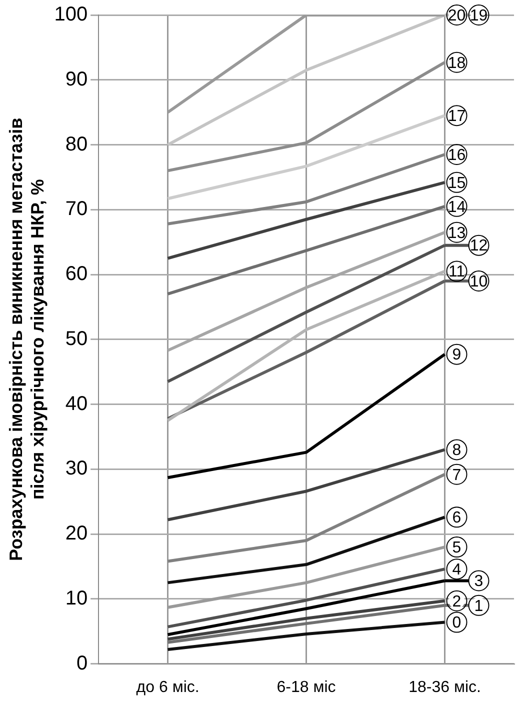 This screenshot has height=717, width=524. Describe the element at coordinates (71, 15) in the screenshot. I see `y-tick-label: 100` at that location.